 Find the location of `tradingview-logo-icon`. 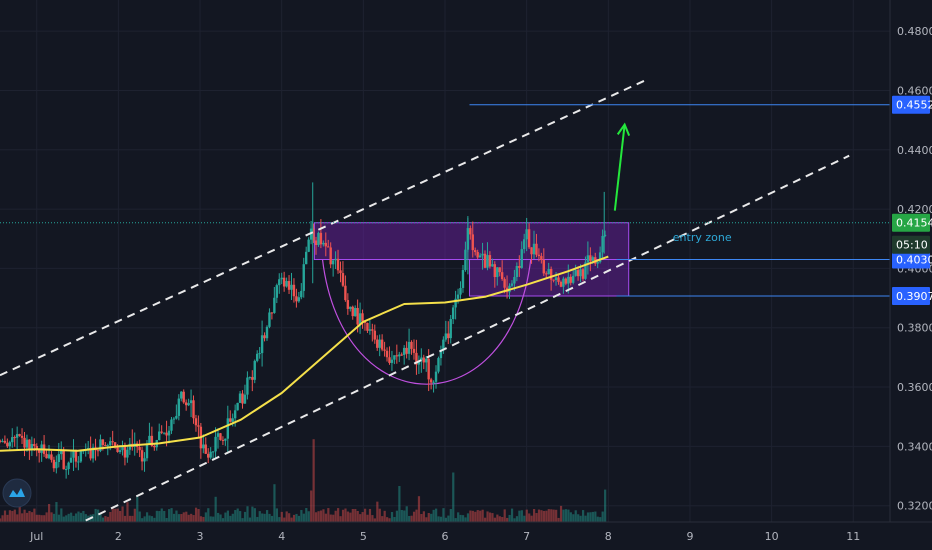

tradingview-logo-icon is located at coordinates (17, 493).